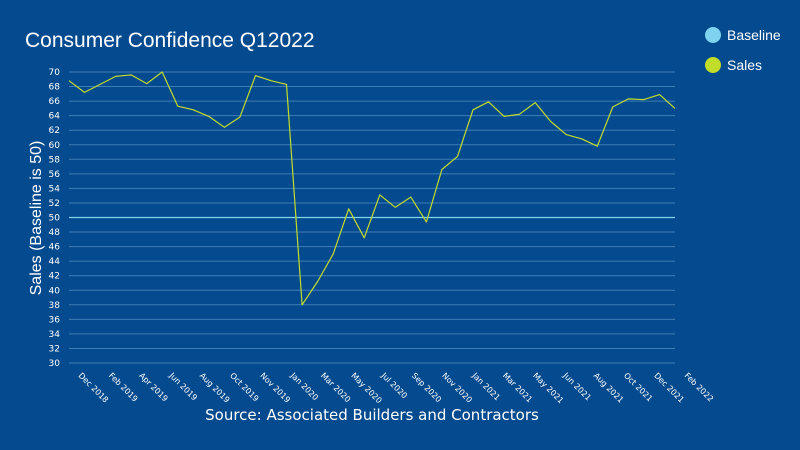 Image resolution: width=800 pixels, height=450 pixels. Describe the element at coordinates (54, 204) in the screenshot. I see `y-tick-label: 52` at that location.